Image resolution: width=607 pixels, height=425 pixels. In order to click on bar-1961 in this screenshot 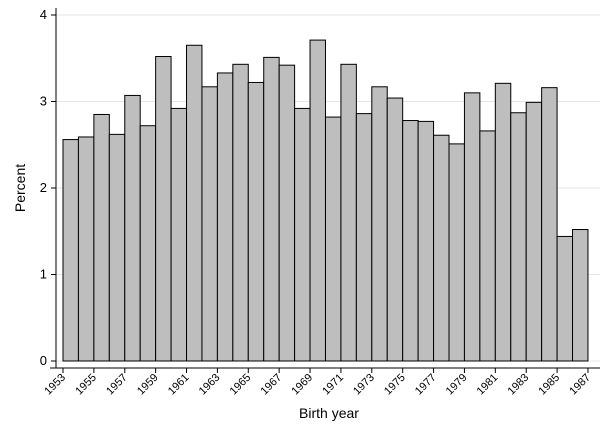, I will do `click(194, 203)`.